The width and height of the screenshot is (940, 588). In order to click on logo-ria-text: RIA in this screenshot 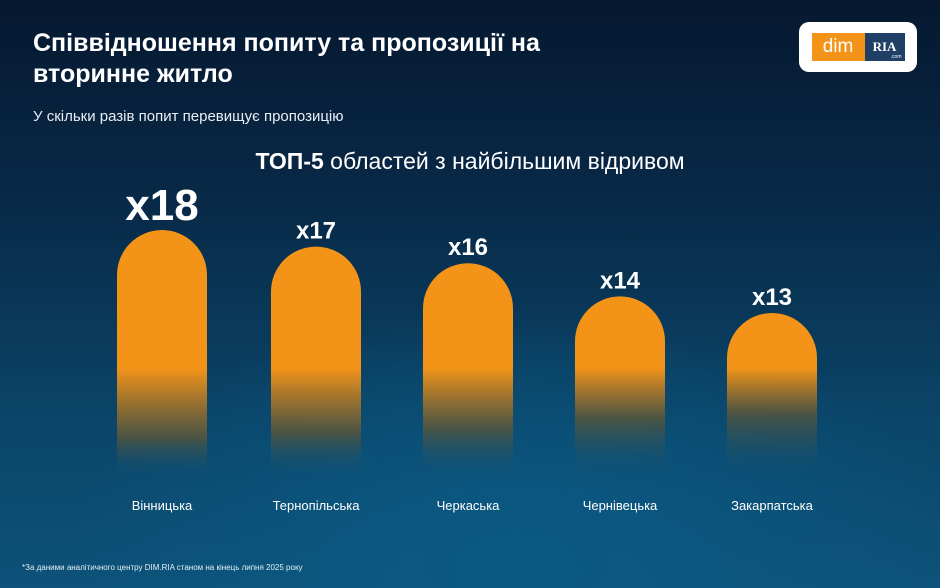, I will do `click(884, 46)`.